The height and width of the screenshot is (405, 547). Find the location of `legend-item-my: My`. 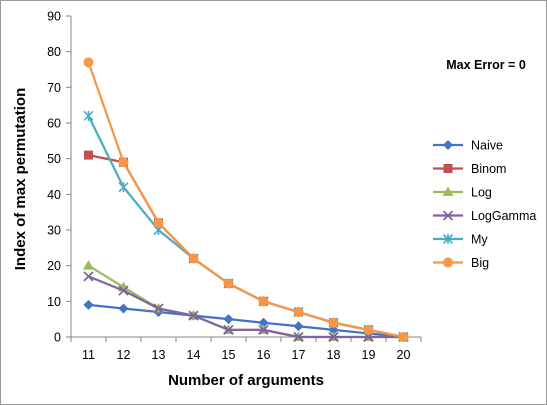

legend-item-my: My is located at coordinates (460, 240).